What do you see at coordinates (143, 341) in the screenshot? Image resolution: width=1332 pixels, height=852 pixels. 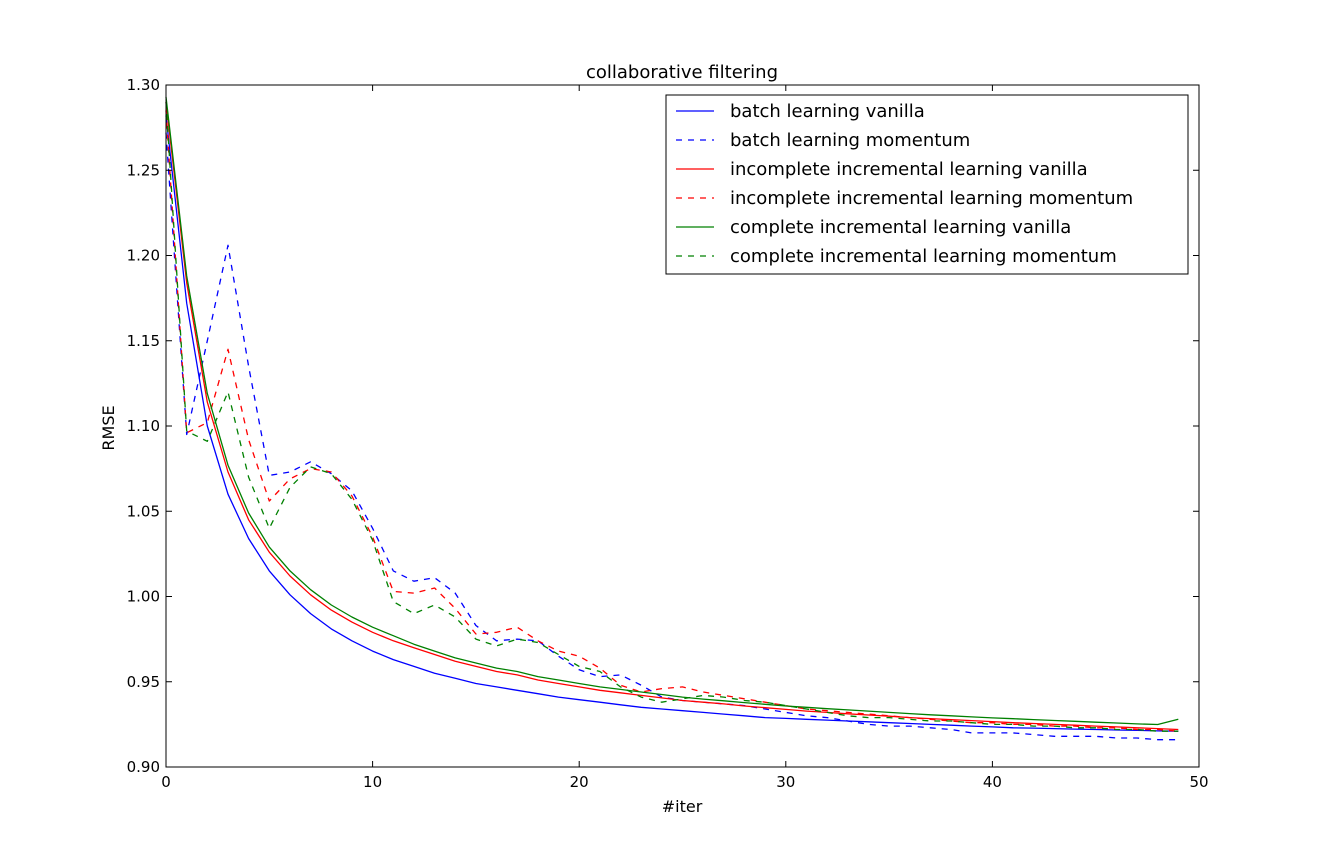 I see `y-tick-label: 1.15` at bounding box center [143, 341].